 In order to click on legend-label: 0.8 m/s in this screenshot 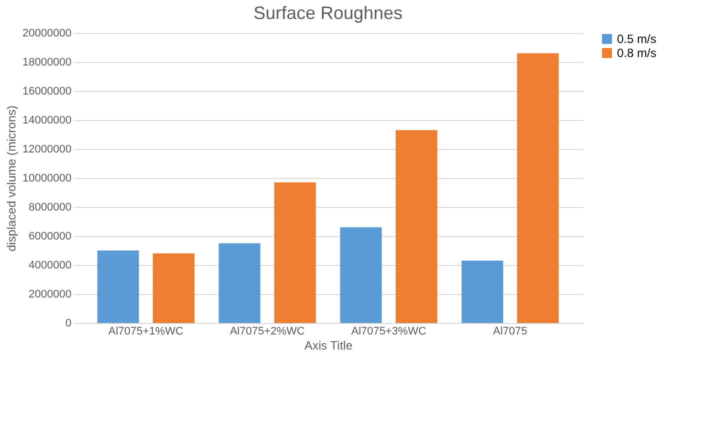, I will do `click(636, 53)`.